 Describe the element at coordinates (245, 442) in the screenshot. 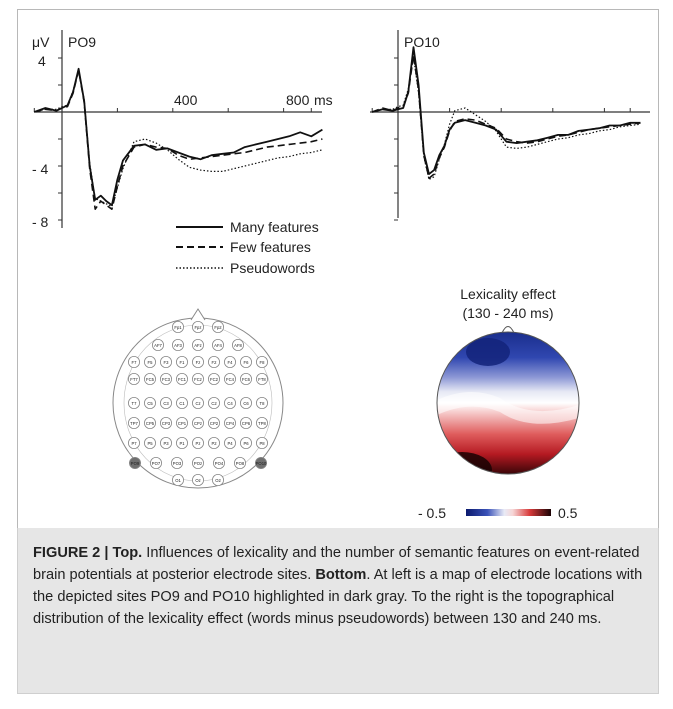

I see `electrode-p6` at that location.